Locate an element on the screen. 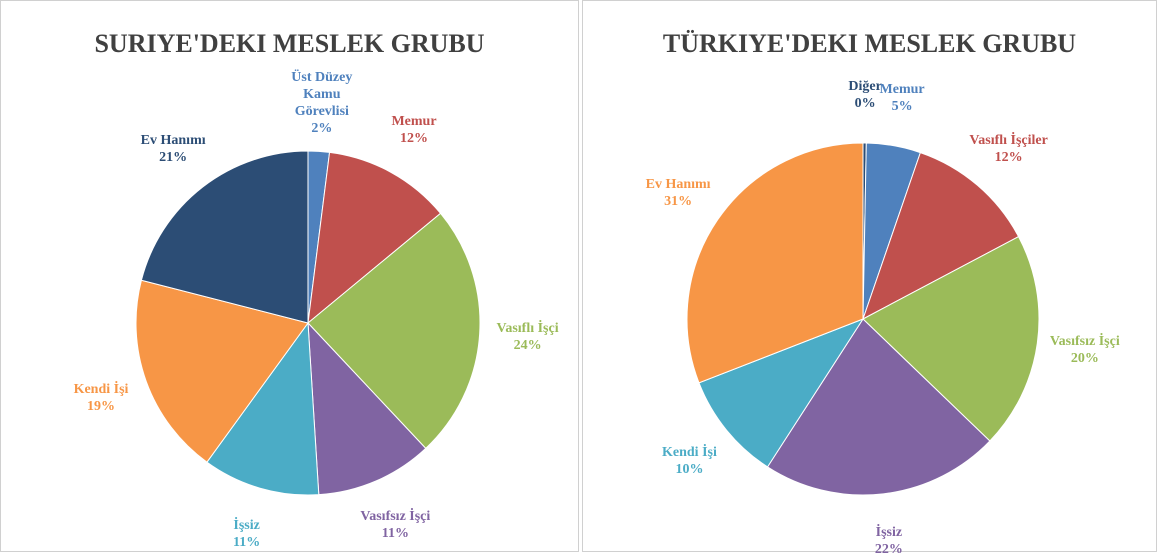  data-label: Vasıfsız İşçi 20% is located at coordinates (1085, 350).